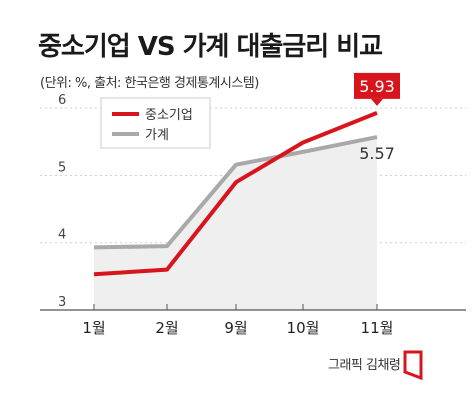 The height and width of the screenshot is (402, 474). I want to click on legend: 중소기업 가계, so click(155, 123).